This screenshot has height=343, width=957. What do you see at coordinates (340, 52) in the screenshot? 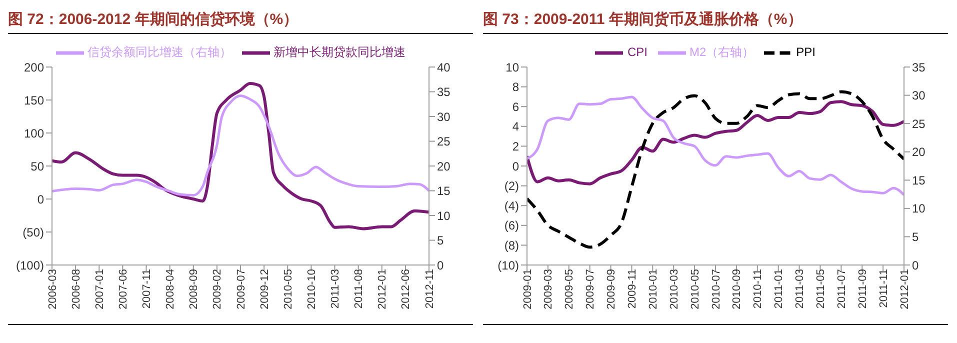
I see `legend-label: 新增中长期贷款同比增速` at bounding box center [340, 52].